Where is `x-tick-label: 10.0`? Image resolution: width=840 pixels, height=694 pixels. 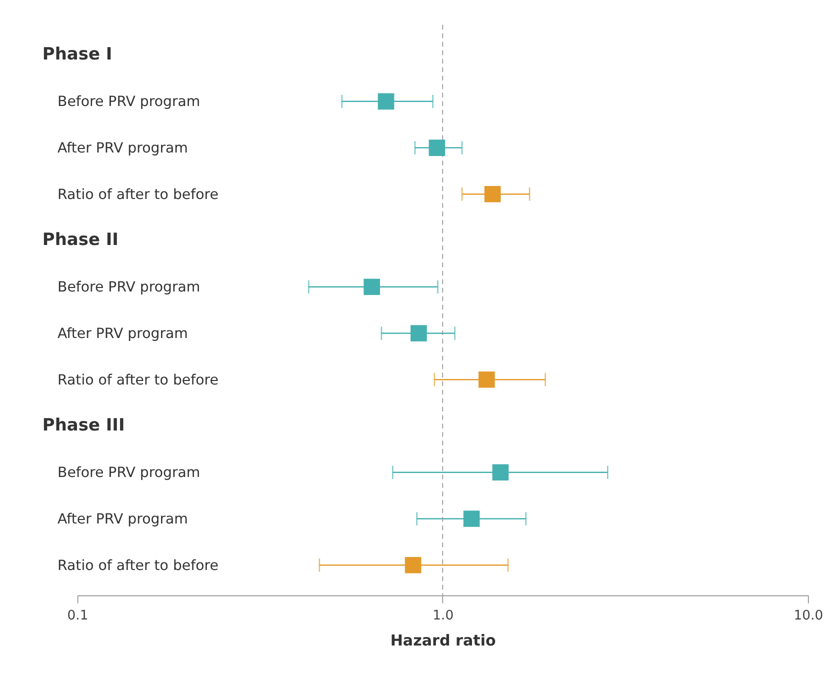 x-tick-label: 10.0 is located at coordinates (809, 616).